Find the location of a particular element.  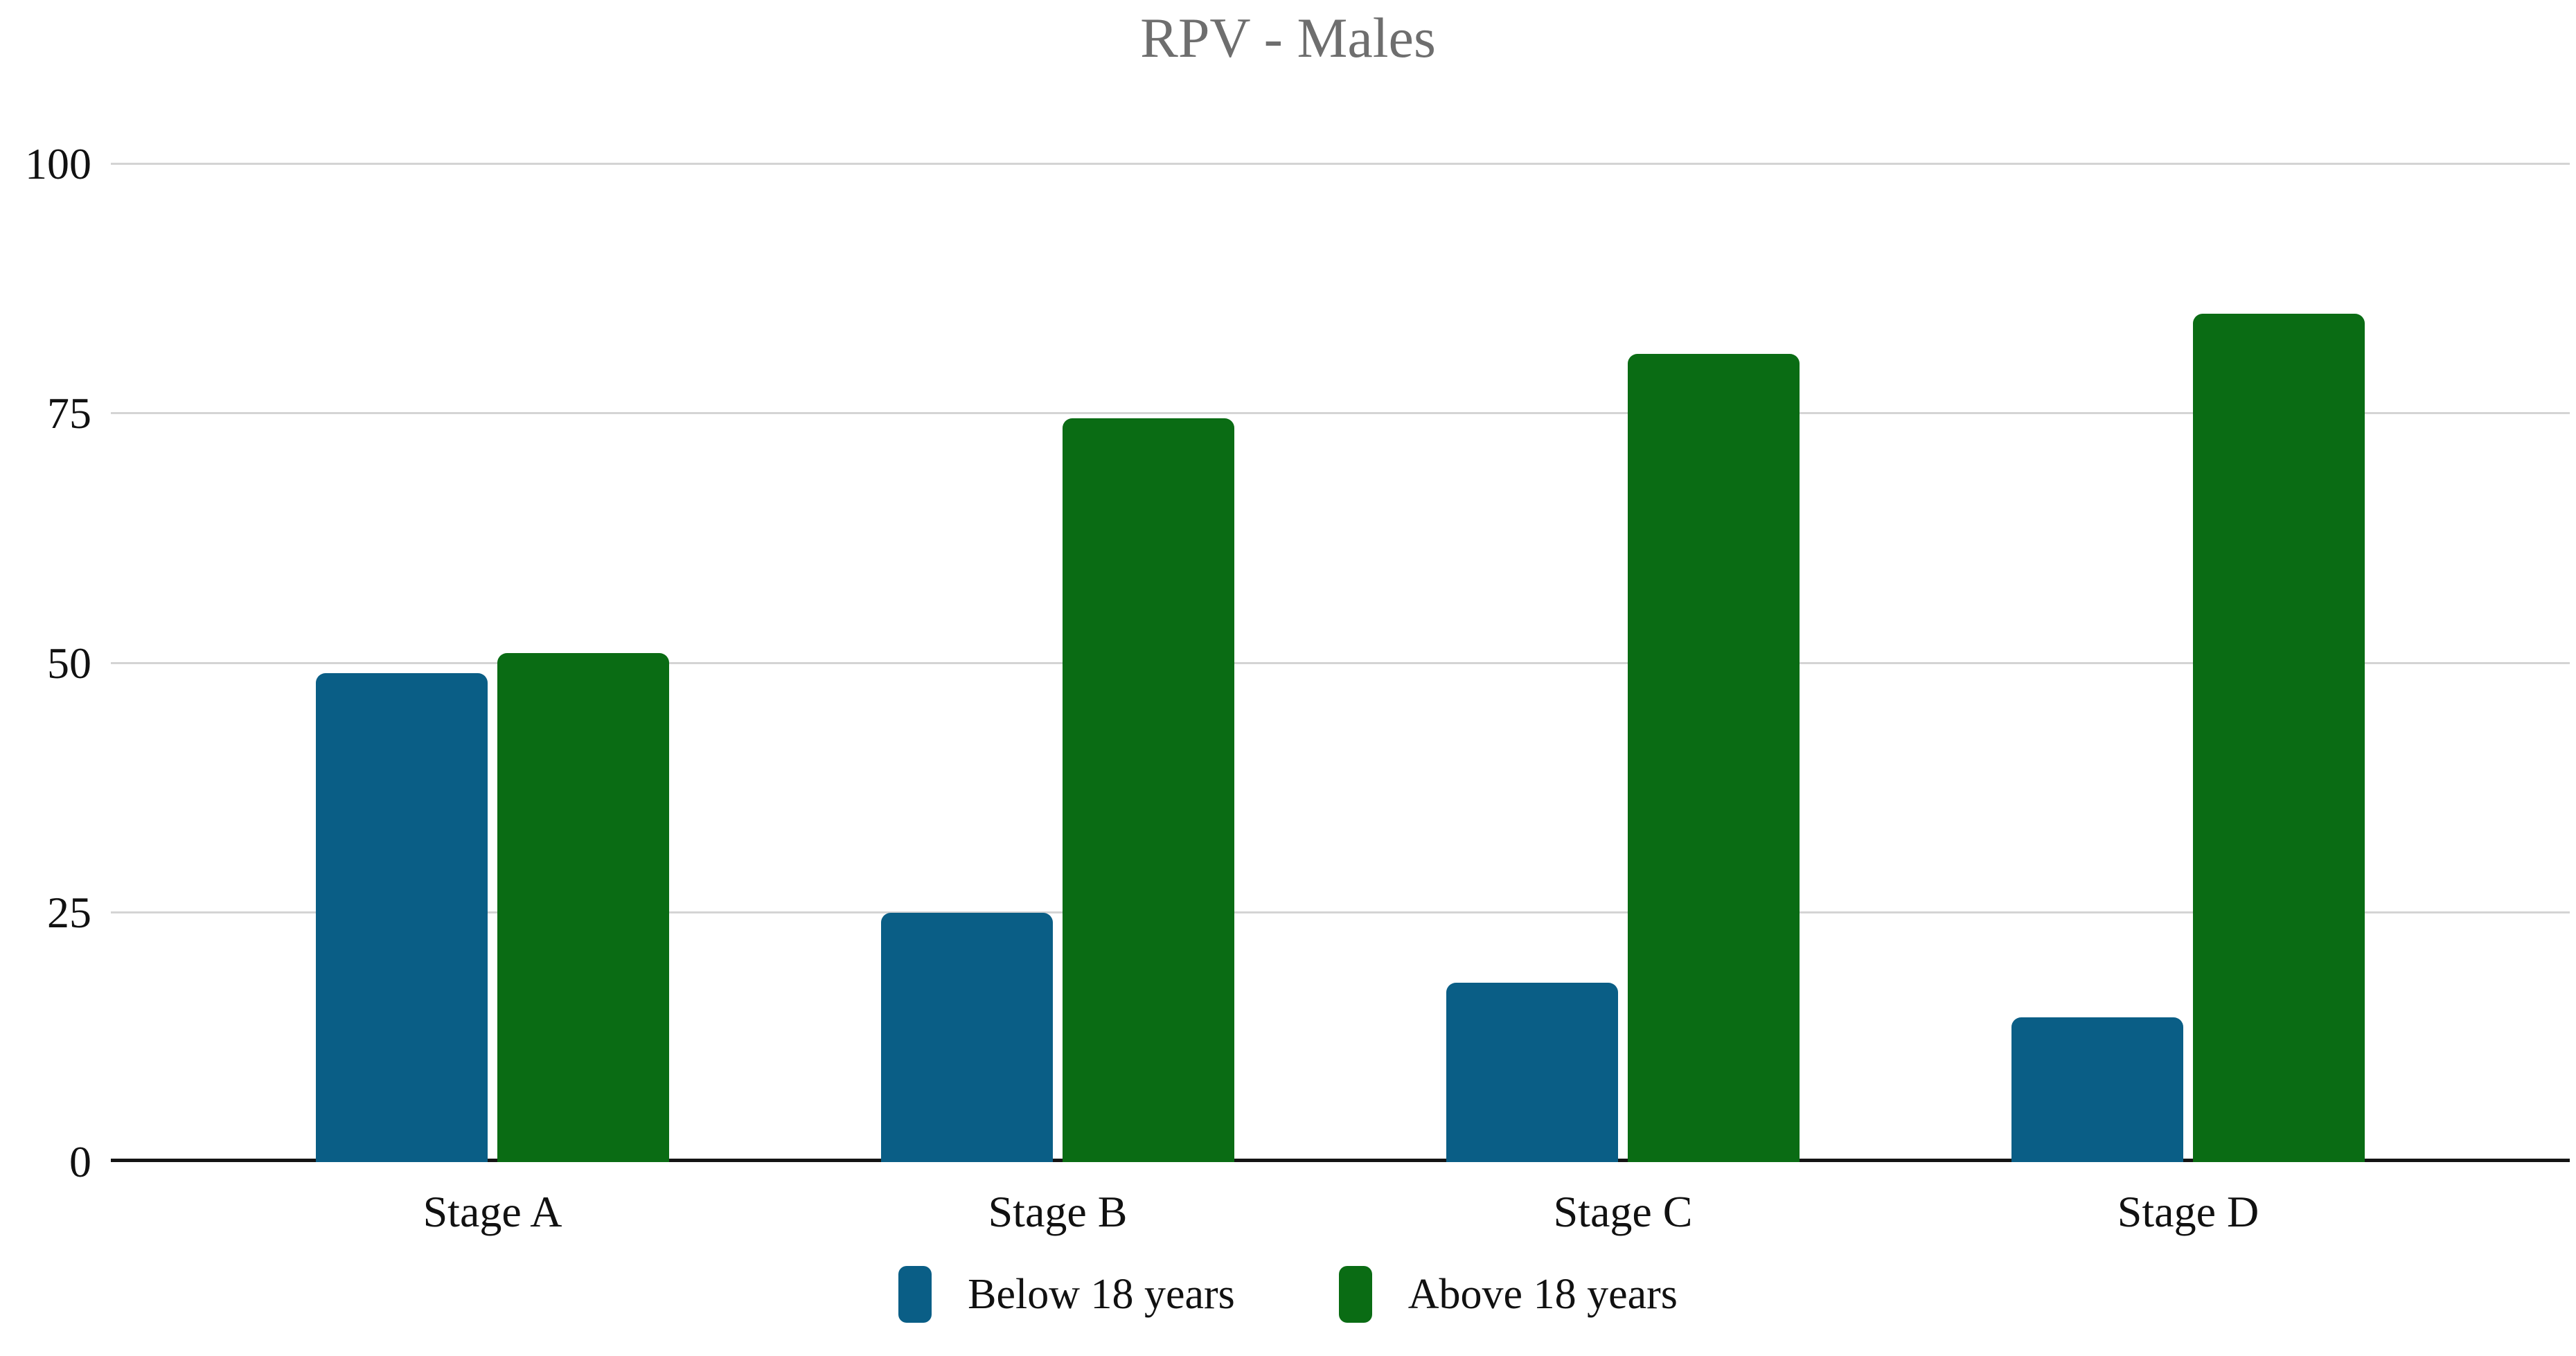

legend-swatch-below-18-years is located at coordinates (915, 1294).